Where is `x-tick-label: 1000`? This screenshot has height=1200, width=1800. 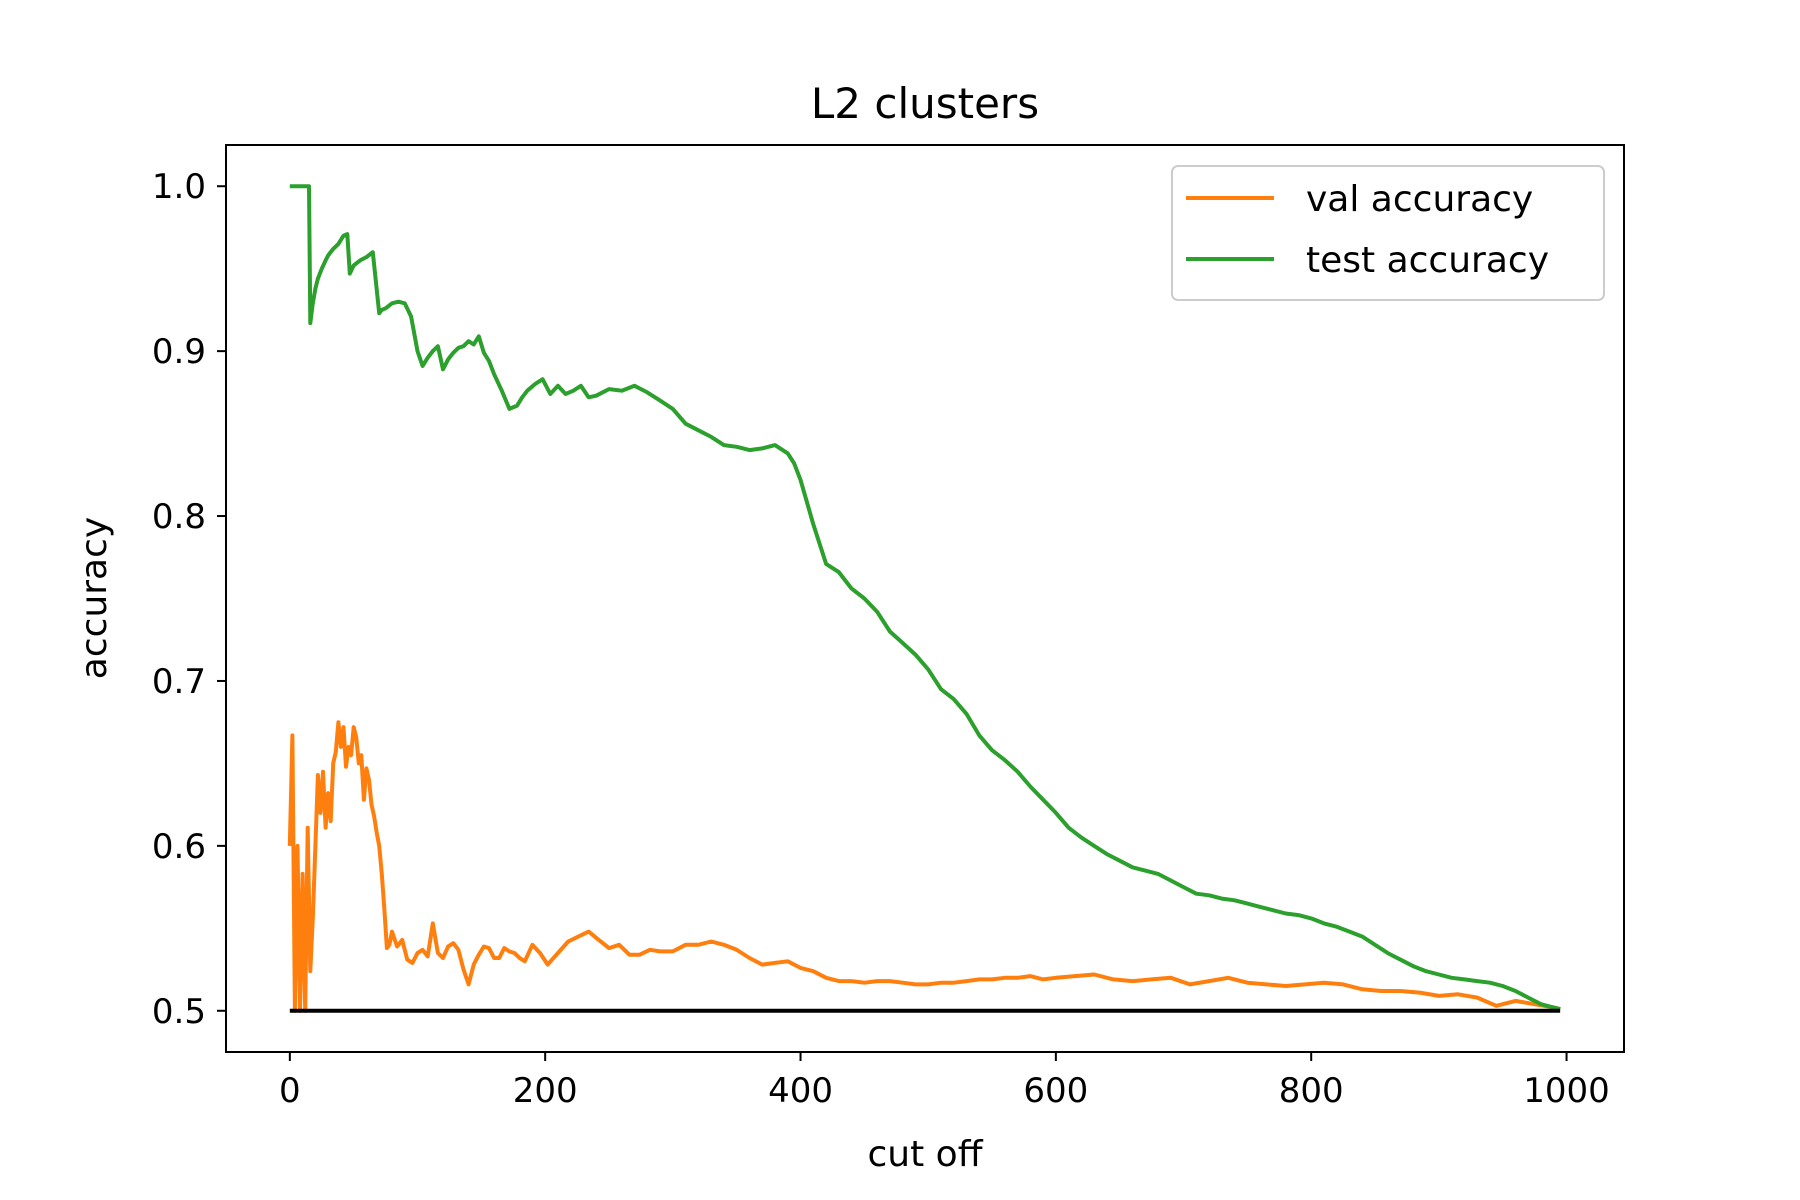
x-tick-label: 1000 is located at coordinates (1566, 1091).